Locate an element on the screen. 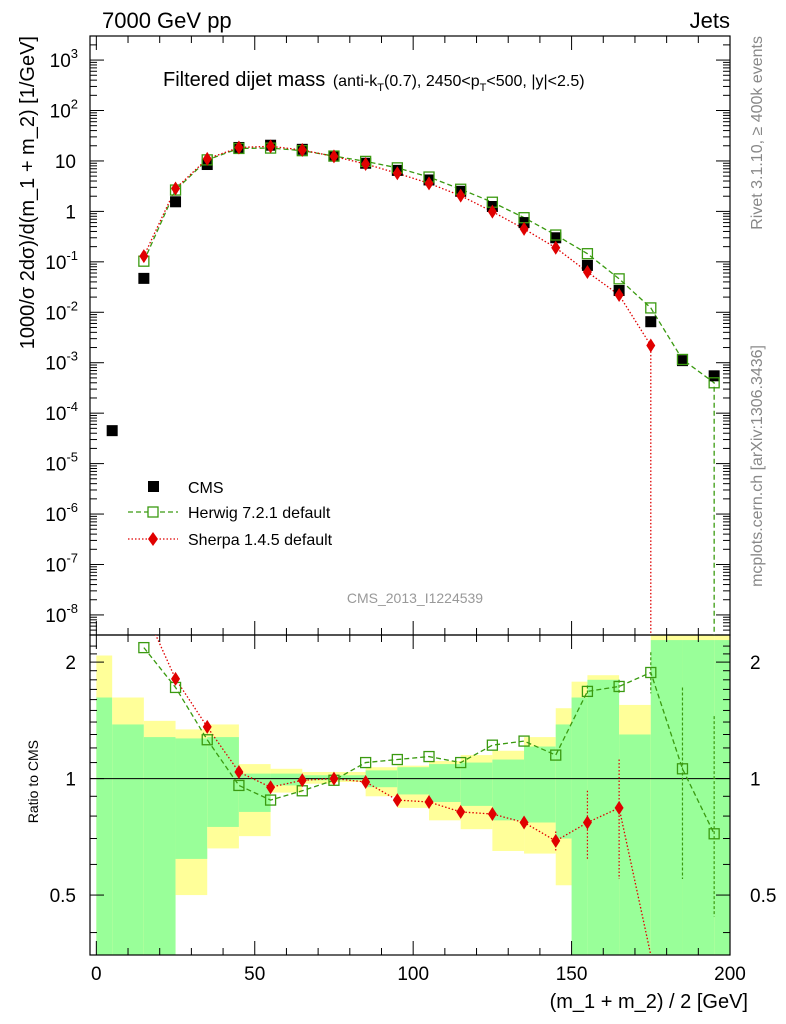 The image size is (786, 1024). process-label: Jets is located at coordinates (710, 20).